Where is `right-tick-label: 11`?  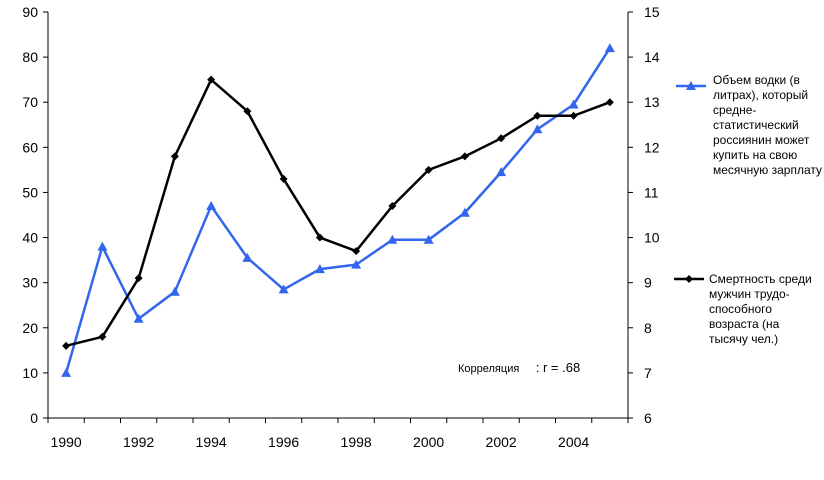 right-tick-label: 11 is located at coordinates (651, 192).